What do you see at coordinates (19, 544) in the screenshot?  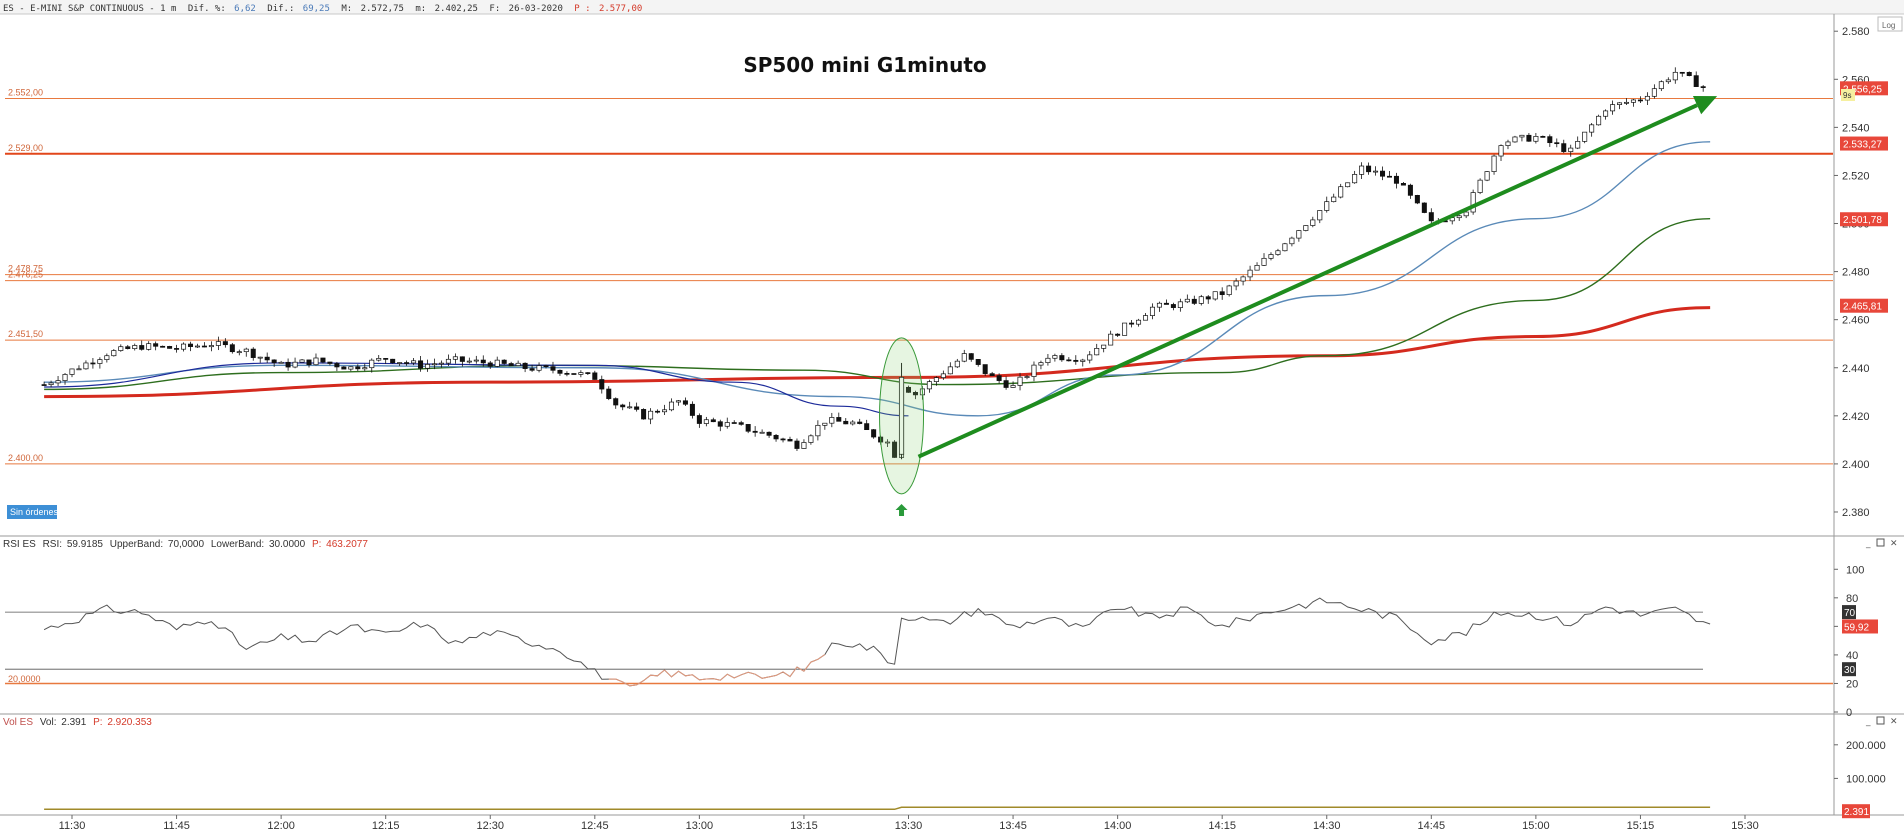 I see `rsi-label: RSI ES` at bounding box center [19, 544].